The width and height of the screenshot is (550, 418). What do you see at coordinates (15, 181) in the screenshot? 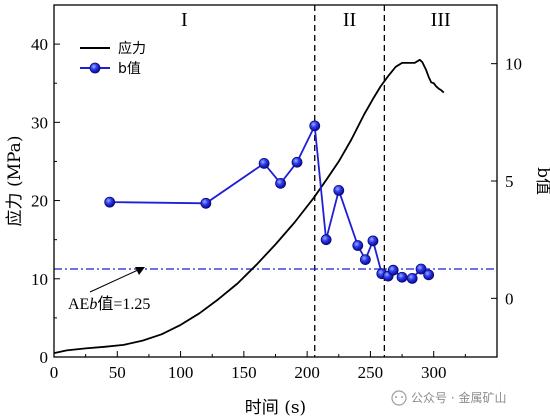
I see `y-left-axis-title: 应力 (MPa)` at bounding box center [15, 181].